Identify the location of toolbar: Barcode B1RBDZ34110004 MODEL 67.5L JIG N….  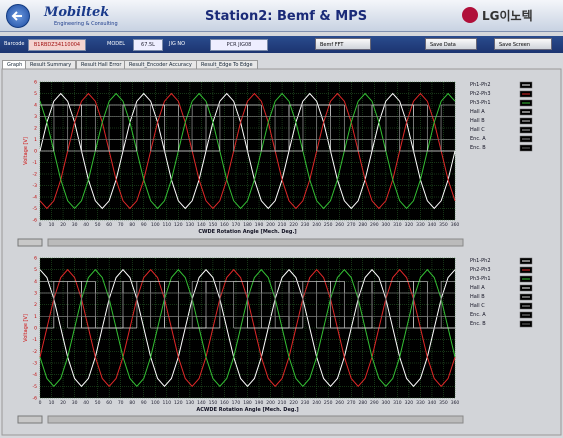
(281, 44).